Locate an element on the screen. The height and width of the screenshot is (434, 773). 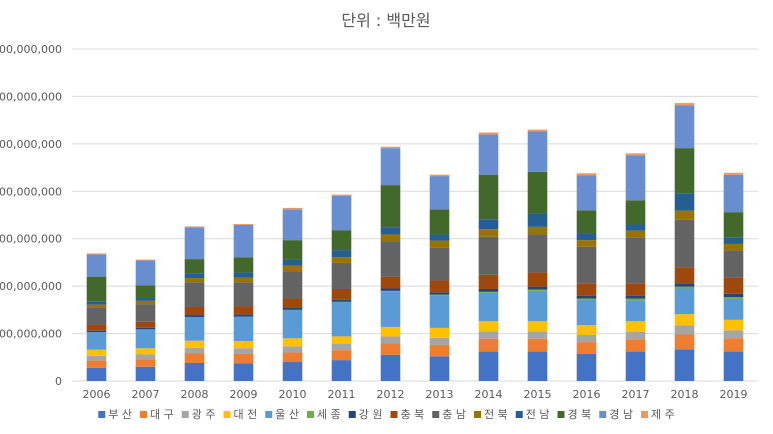
y-tick-label: 600,000,000 is located at coordinates (31, 96).